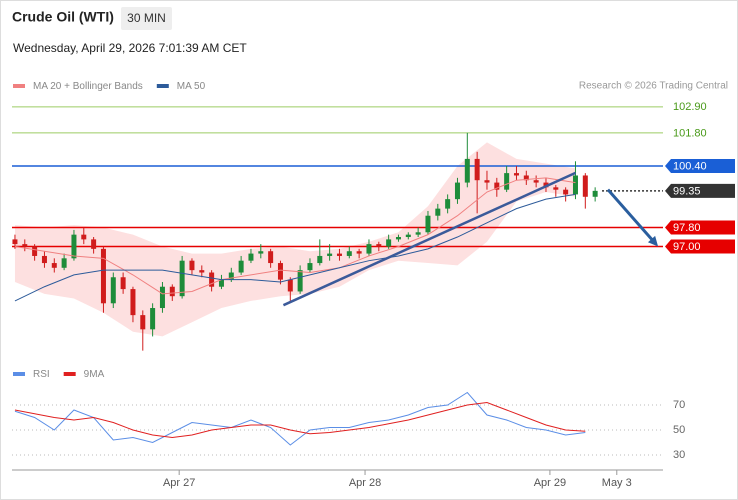 This screenshot has height=500, width=738. Describe the element at coordinates (653, 241) in the screenshot. I see `forecast-arrowhead` at that location.